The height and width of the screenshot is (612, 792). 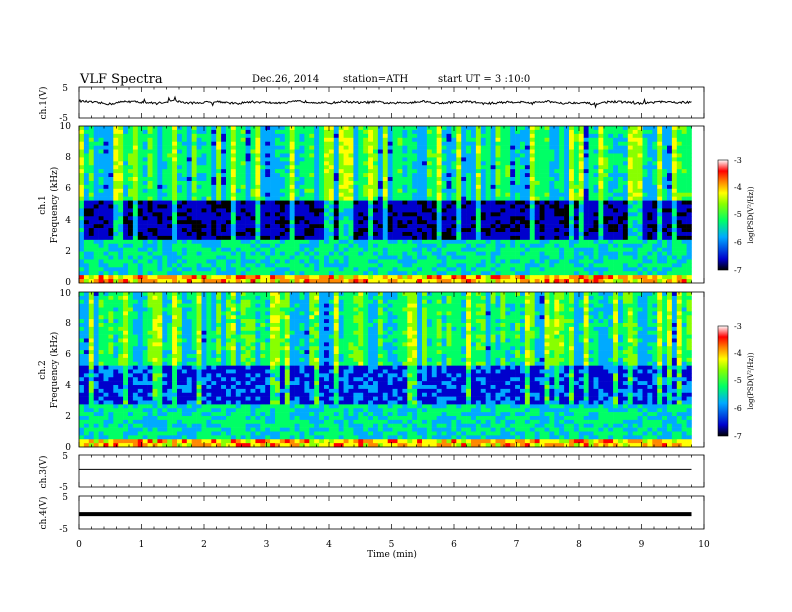 I want to click on x-tick-label-7: 7, so click(x=517, y=545).